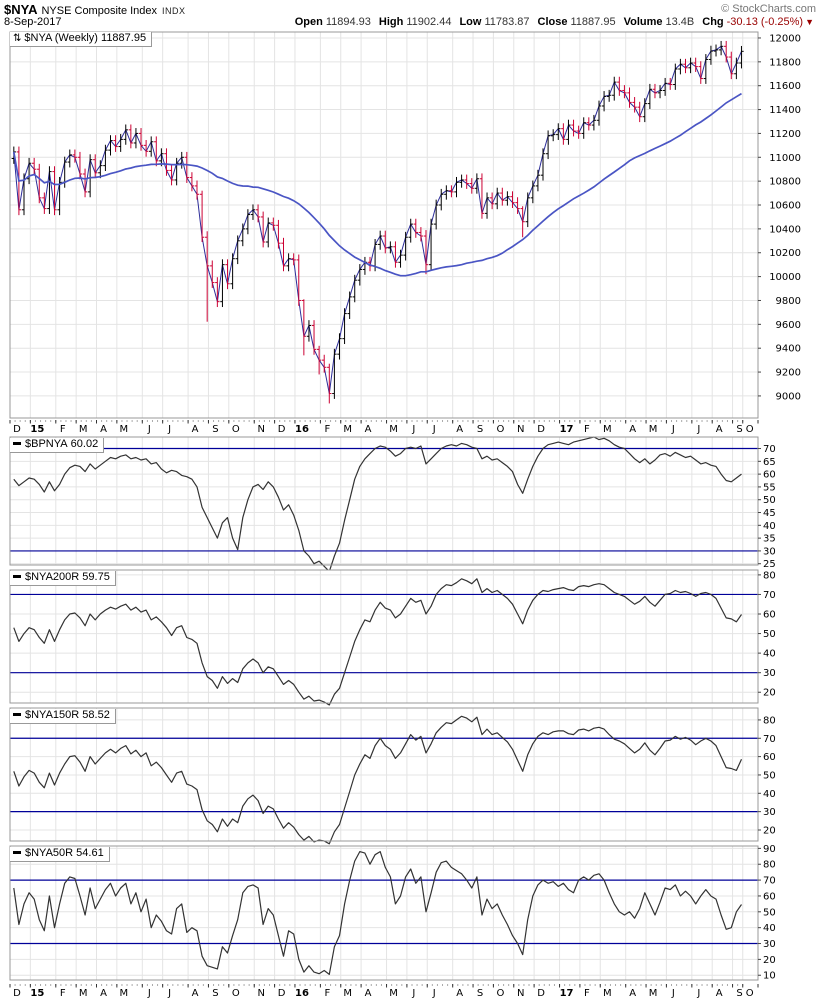 The image size is (820, 1000). What do you see at coordinates (769, 739) in the screenshot?
I see `svg-text: 70` at bounding box center [769, 739].